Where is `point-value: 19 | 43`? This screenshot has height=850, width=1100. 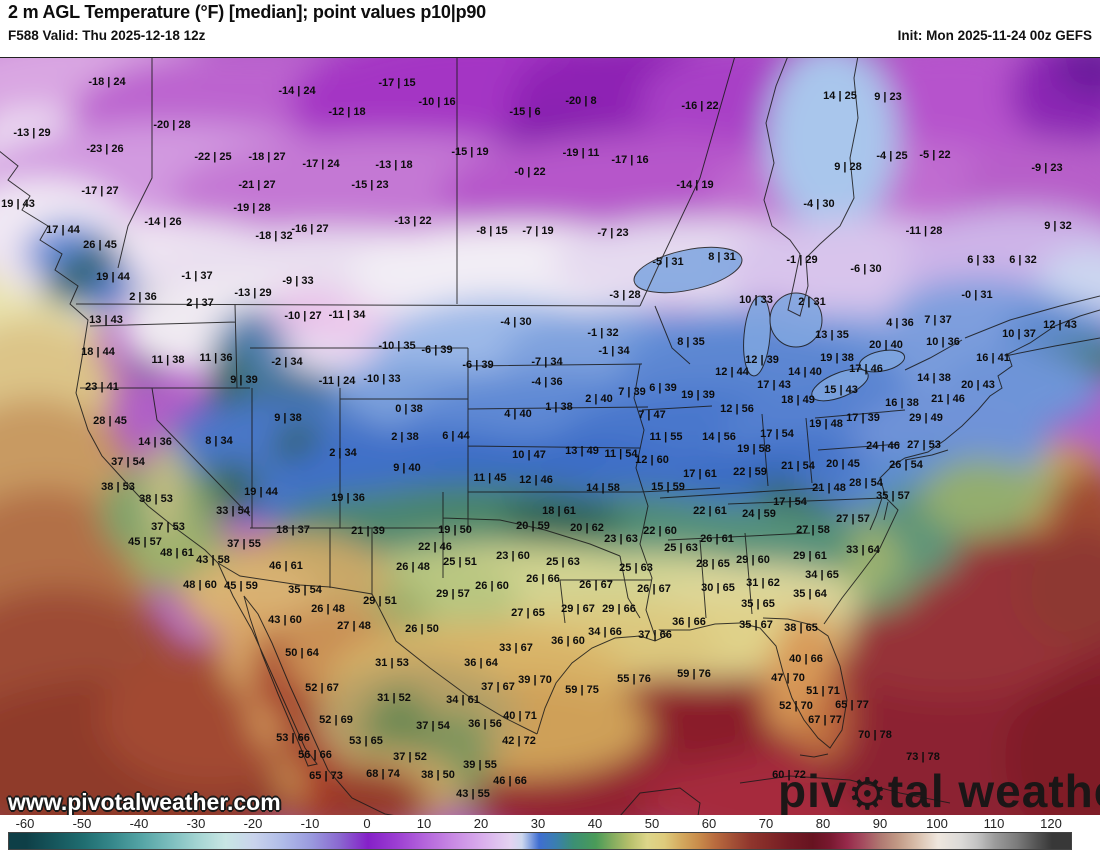
point-value: 19 | 43 is located at coordinates (18, 204).